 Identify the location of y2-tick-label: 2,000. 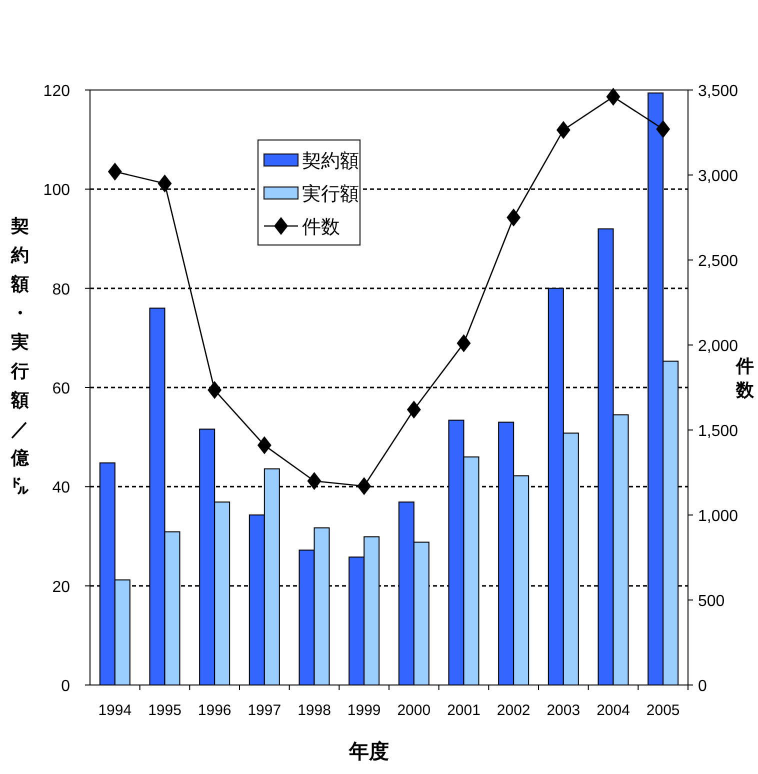
(718, 346).